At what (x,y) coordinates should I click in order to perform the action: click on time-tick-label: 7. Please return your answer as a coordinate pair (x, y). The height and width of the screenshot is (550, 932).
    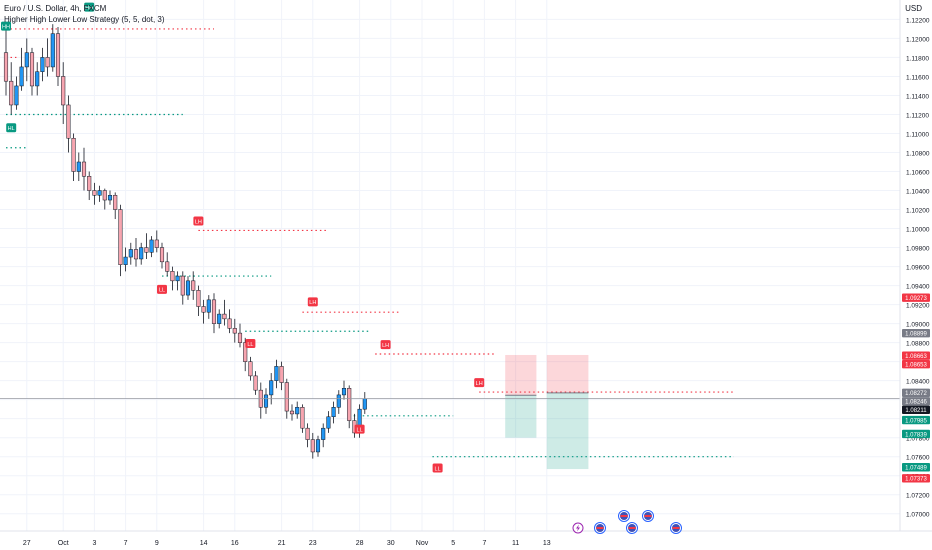
    Looking at the image, I should click on (484, 543).